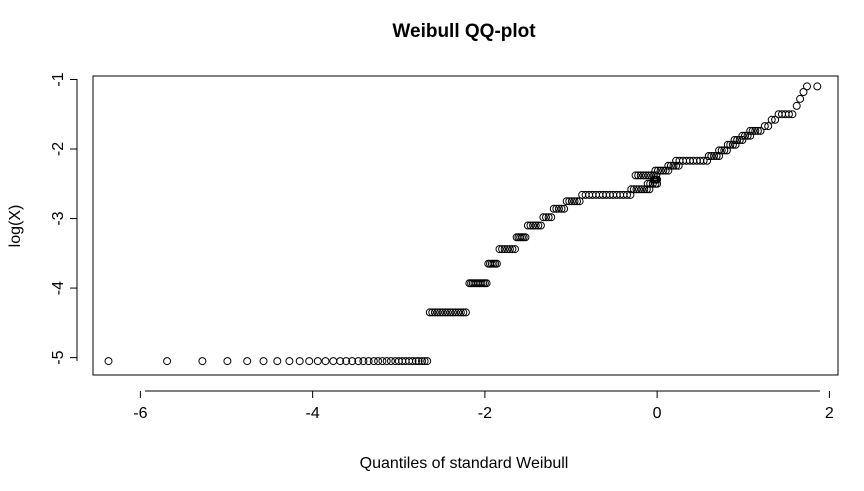 Image resolution: width=864 pixels, height=491 pixels. Describe the element at coordinates (829, 413) in the screenshot. I see `x-tick-label: 2` at that location.